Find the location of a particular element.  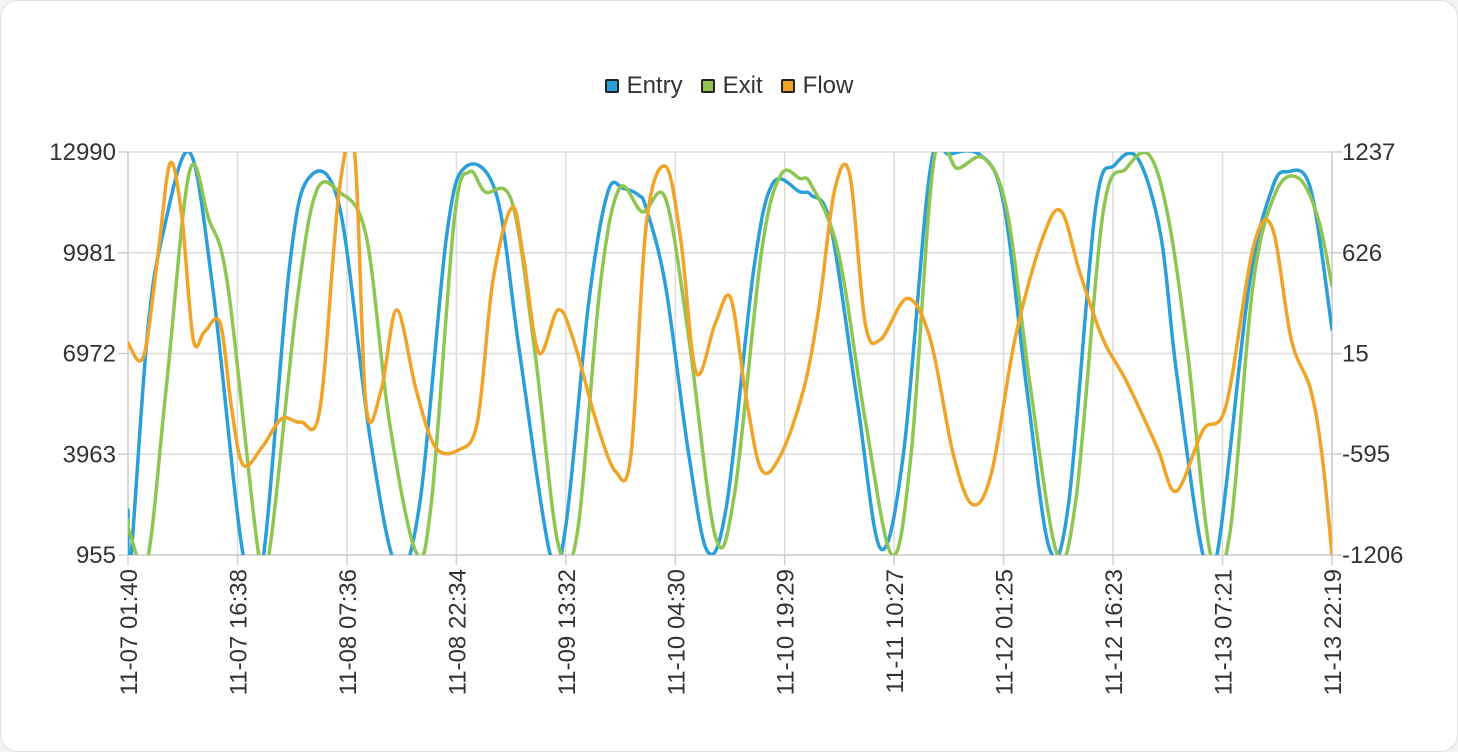

legend-swatch-entry is located at coordinates (611, 86).